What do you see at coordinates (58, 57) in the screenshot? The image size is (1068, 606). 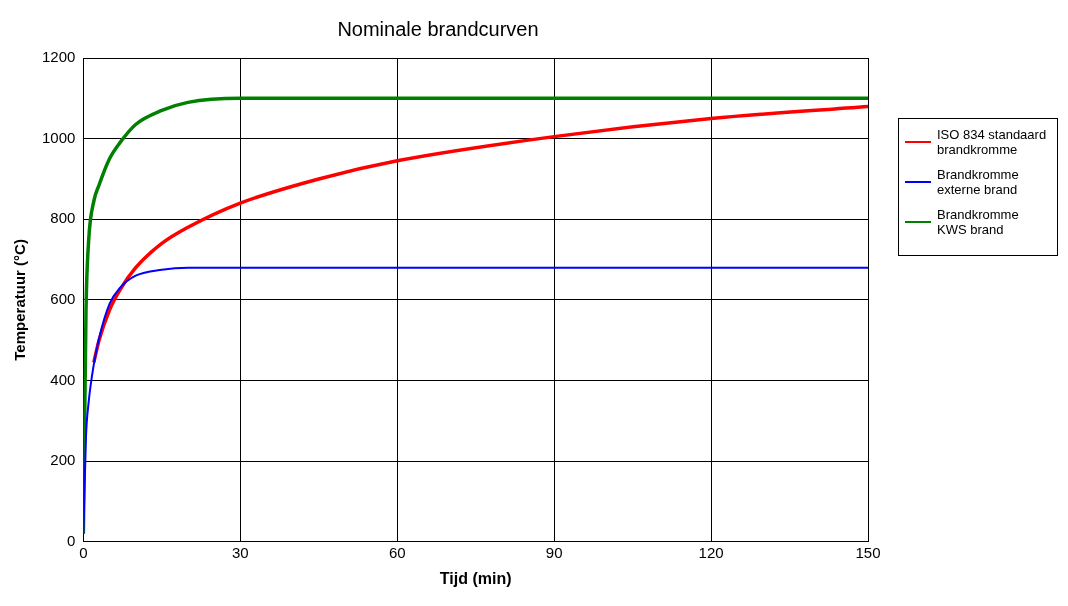 I see `y-tick-label: 1200` at bounding box center [58, 57].